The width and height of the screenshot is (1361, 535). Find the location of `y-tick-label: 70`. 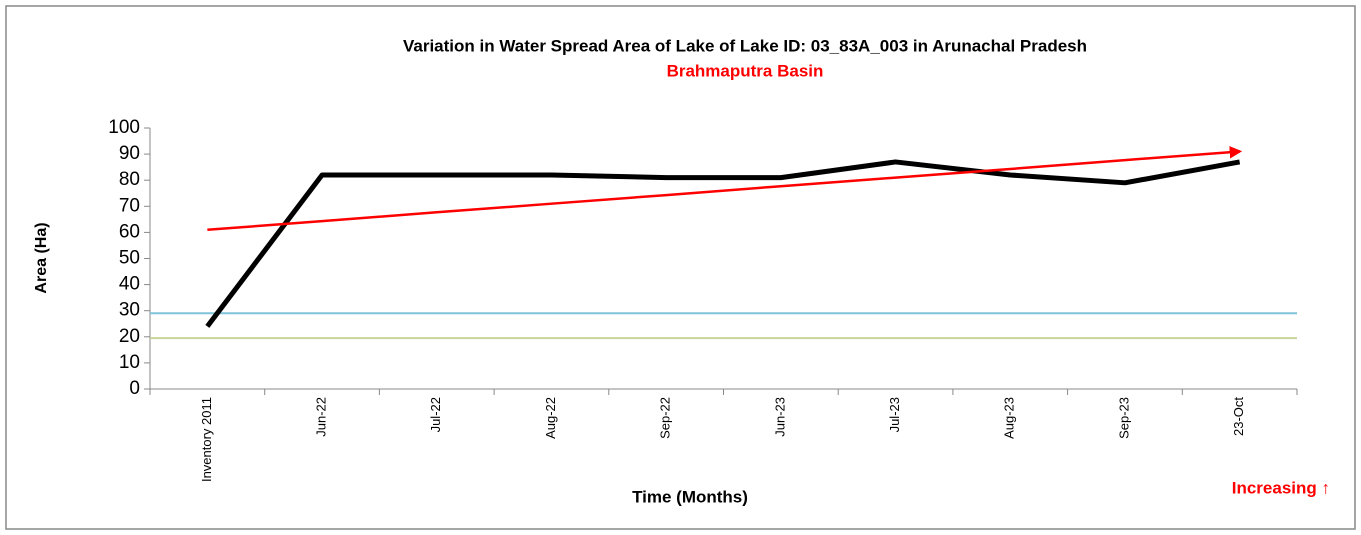

y-tick-label: 70 is located at coordinates (129, 205).